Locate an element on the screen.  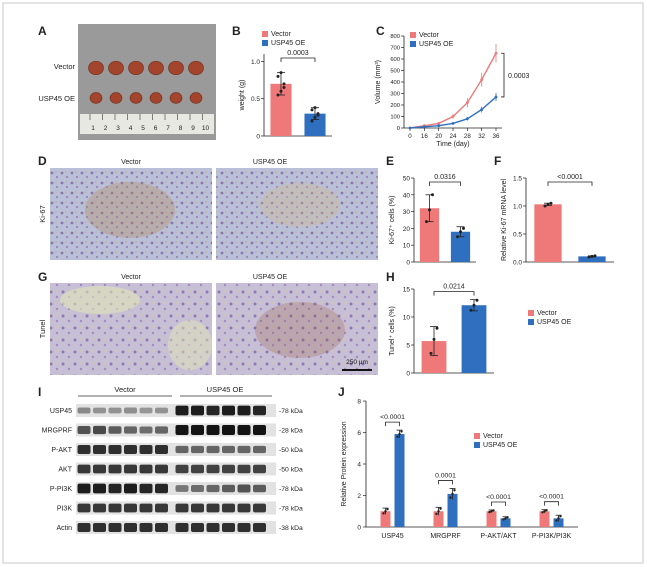
p-value: 0.0214 is located at coordinates (454, 287).